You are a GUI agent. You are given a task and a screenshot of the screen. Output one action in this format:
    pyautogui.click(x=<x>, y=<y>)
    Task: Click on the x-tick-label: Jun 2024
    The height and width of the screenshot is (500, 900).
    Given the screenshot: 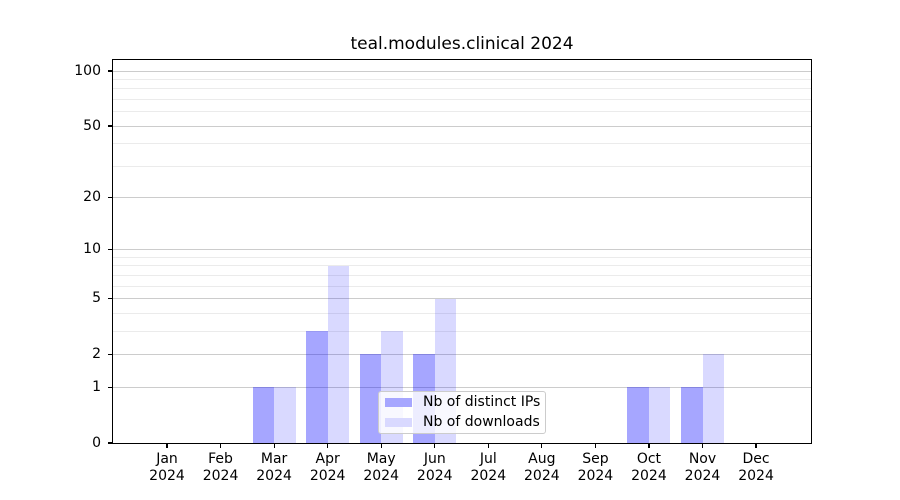 What is the action you would take?
    pyautogui.click(x=435, y=467)
    